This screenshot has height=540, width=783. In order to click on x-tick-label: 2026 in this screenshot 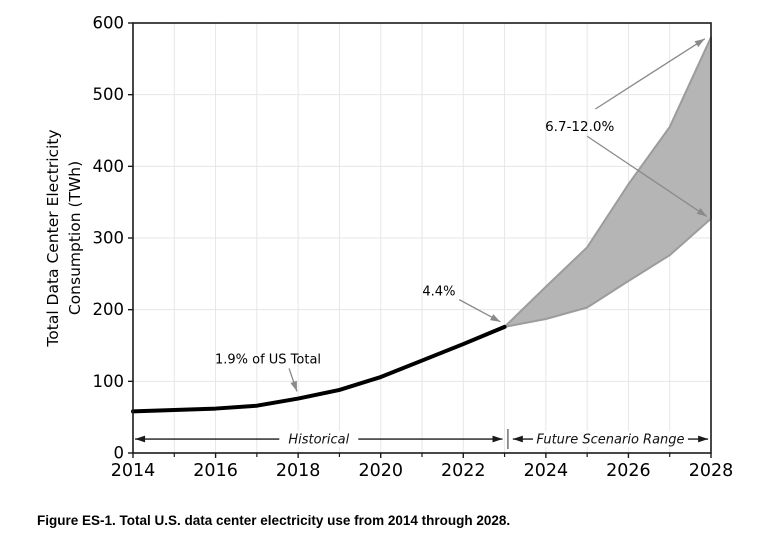, I will do `click(628, 471)`.